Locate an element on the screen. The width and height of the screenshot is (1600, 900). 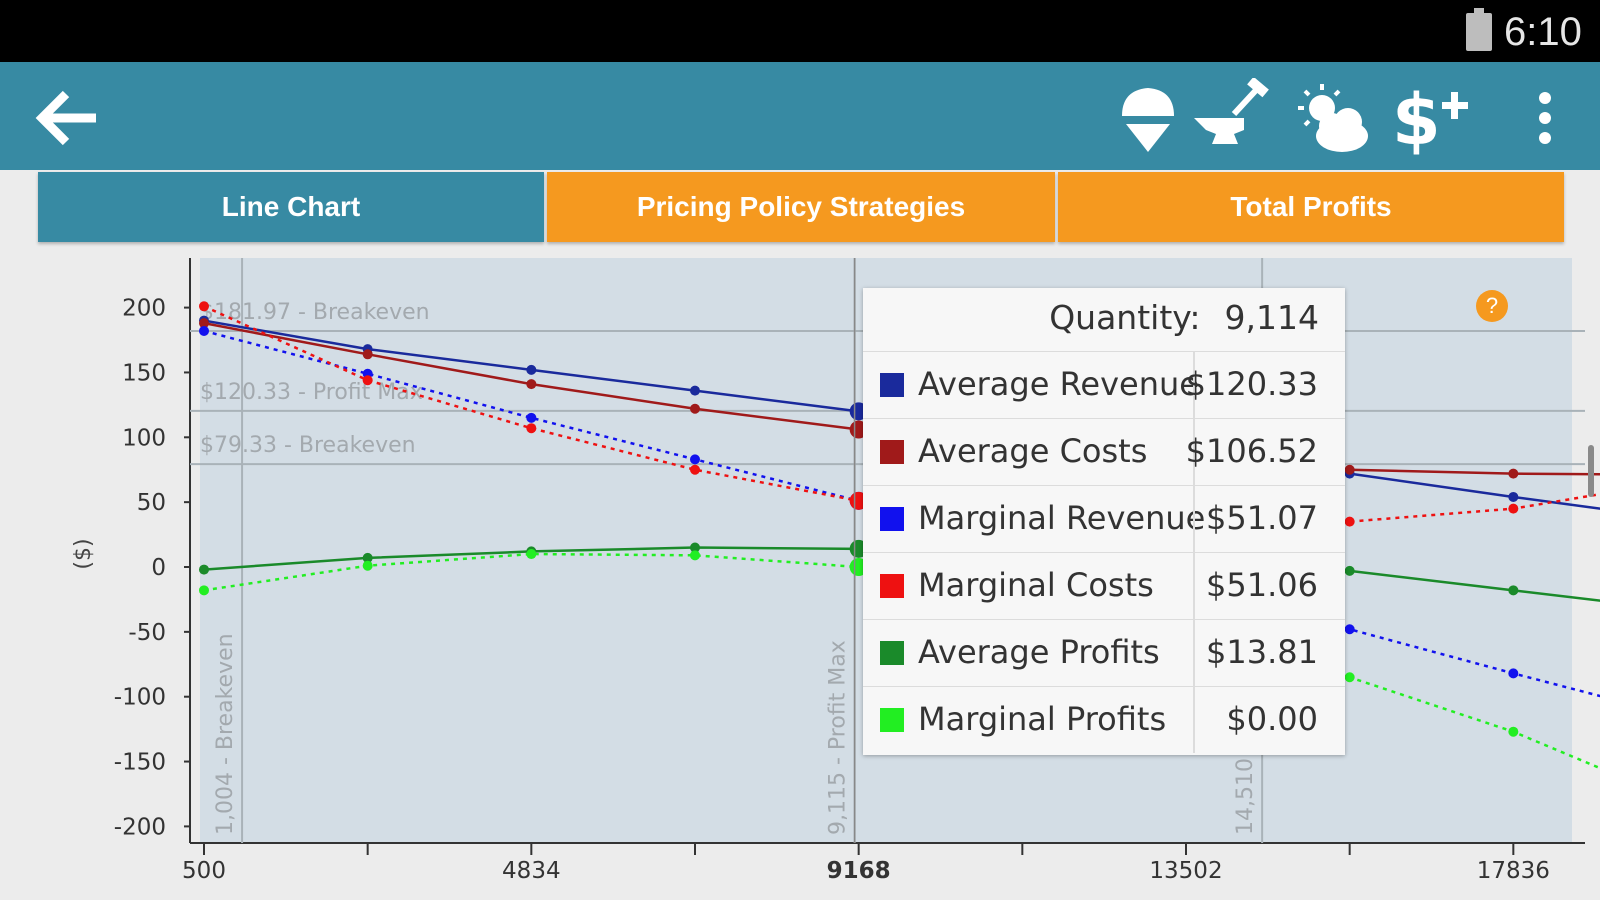
y-tick-label: 100 is located at coordinates (144, 438).